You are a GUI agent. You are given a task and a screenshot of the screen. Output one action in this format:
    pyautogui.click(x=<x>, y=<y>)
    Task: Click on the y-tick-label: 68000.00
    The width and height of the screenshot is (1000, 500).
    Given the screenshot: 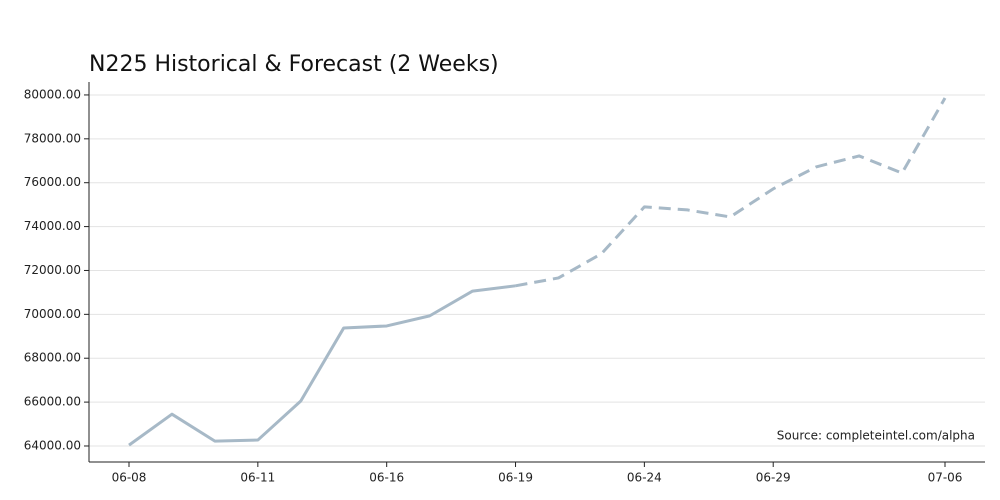 What is the action you would take?
    pyautogui.click(x=52, y=358)
    